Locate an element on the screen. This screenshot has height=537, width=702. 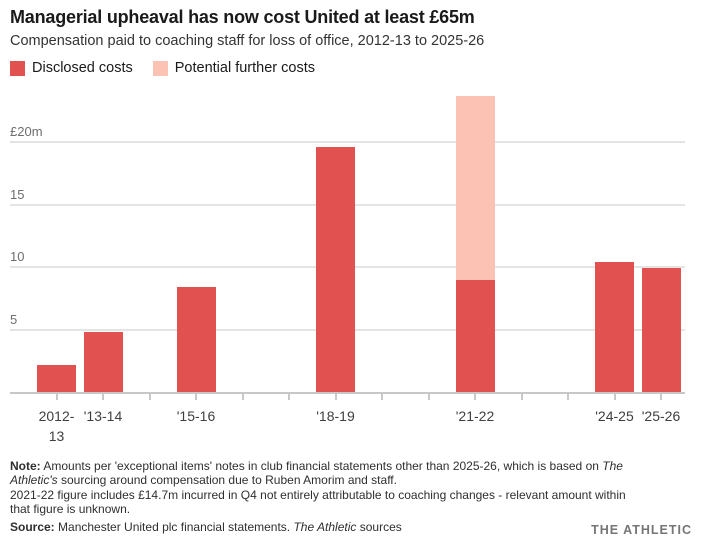
x-axis-label-line: 13 is located at coordinates (56, 436).